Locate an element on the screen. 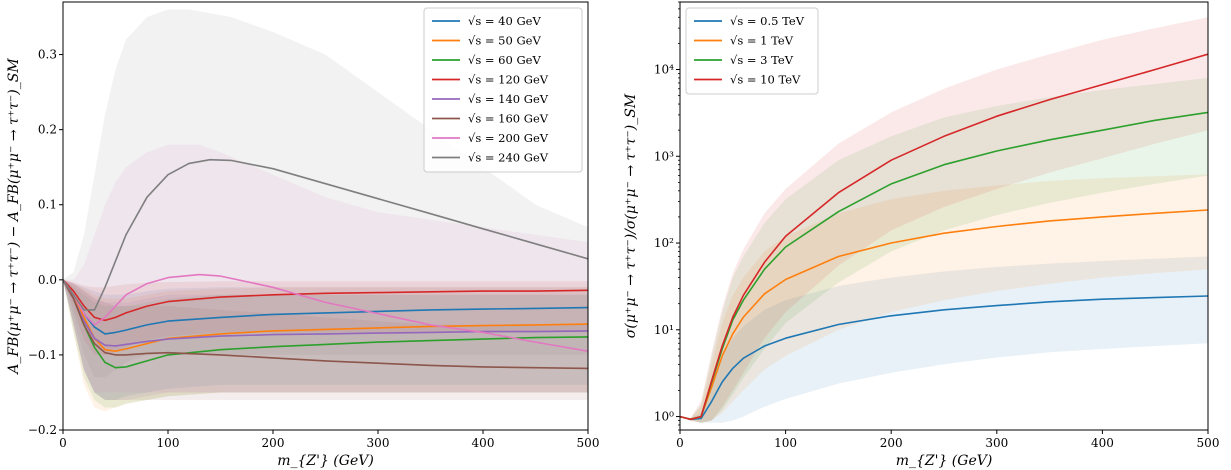 The width and height of the screenshot is (1231, 470). y-tick-label-3: 0.1 is located at coordinates (47, 205).